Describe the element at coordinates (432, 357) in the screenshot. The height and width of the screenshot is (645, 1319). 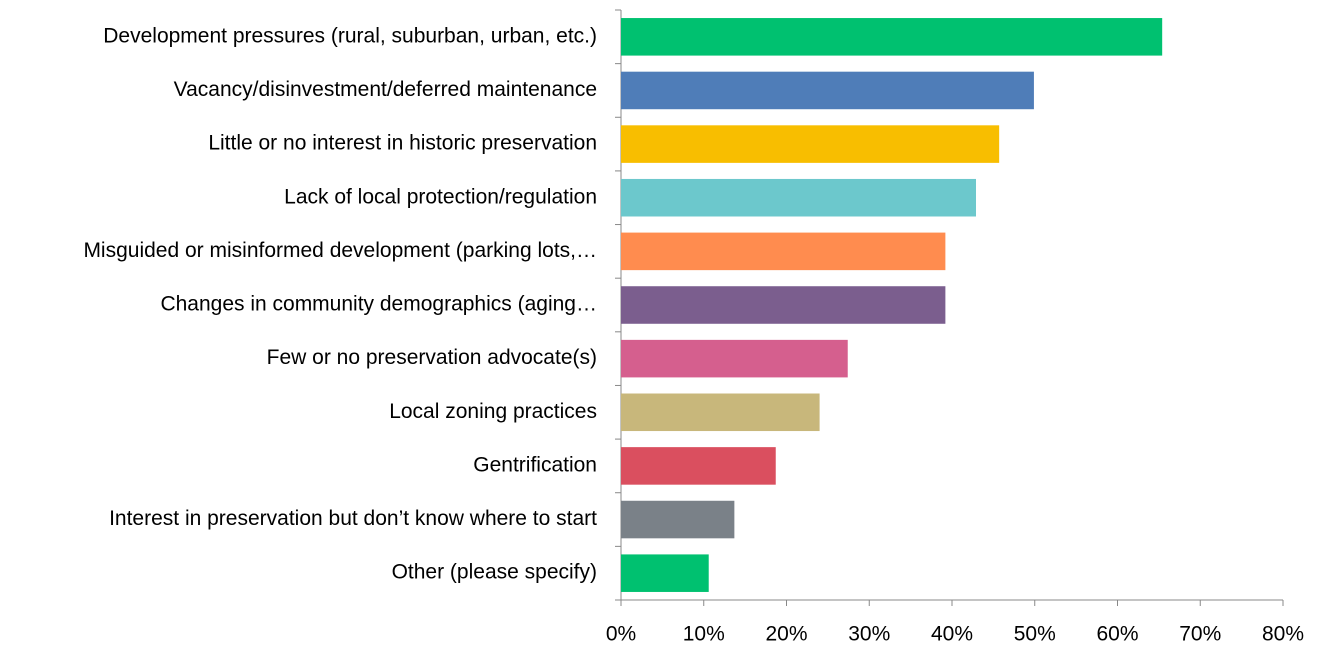
I see `y-tick-label: Few or no preservation advocate(s)` at that location.